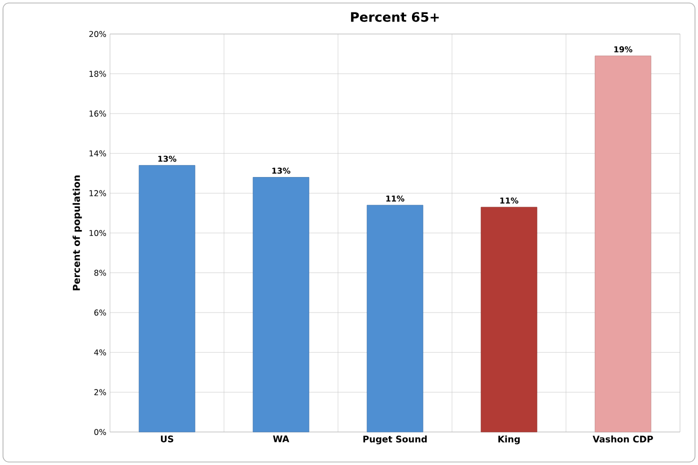 Image resolution: width=698 pixels, height=465 pixels. Describe the element at coordinates (98, 193) in the screenshot. I see `y-tick-label: 12%` at that location.